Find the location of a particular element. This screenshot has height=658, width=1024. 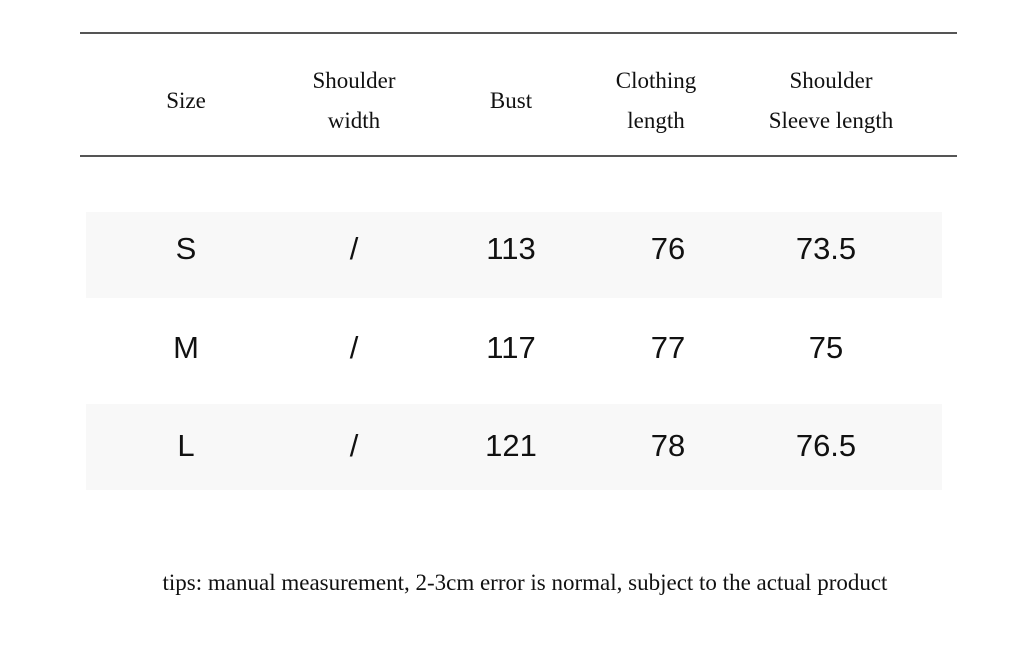

cell: 113 is located at coordinates (511, 248).